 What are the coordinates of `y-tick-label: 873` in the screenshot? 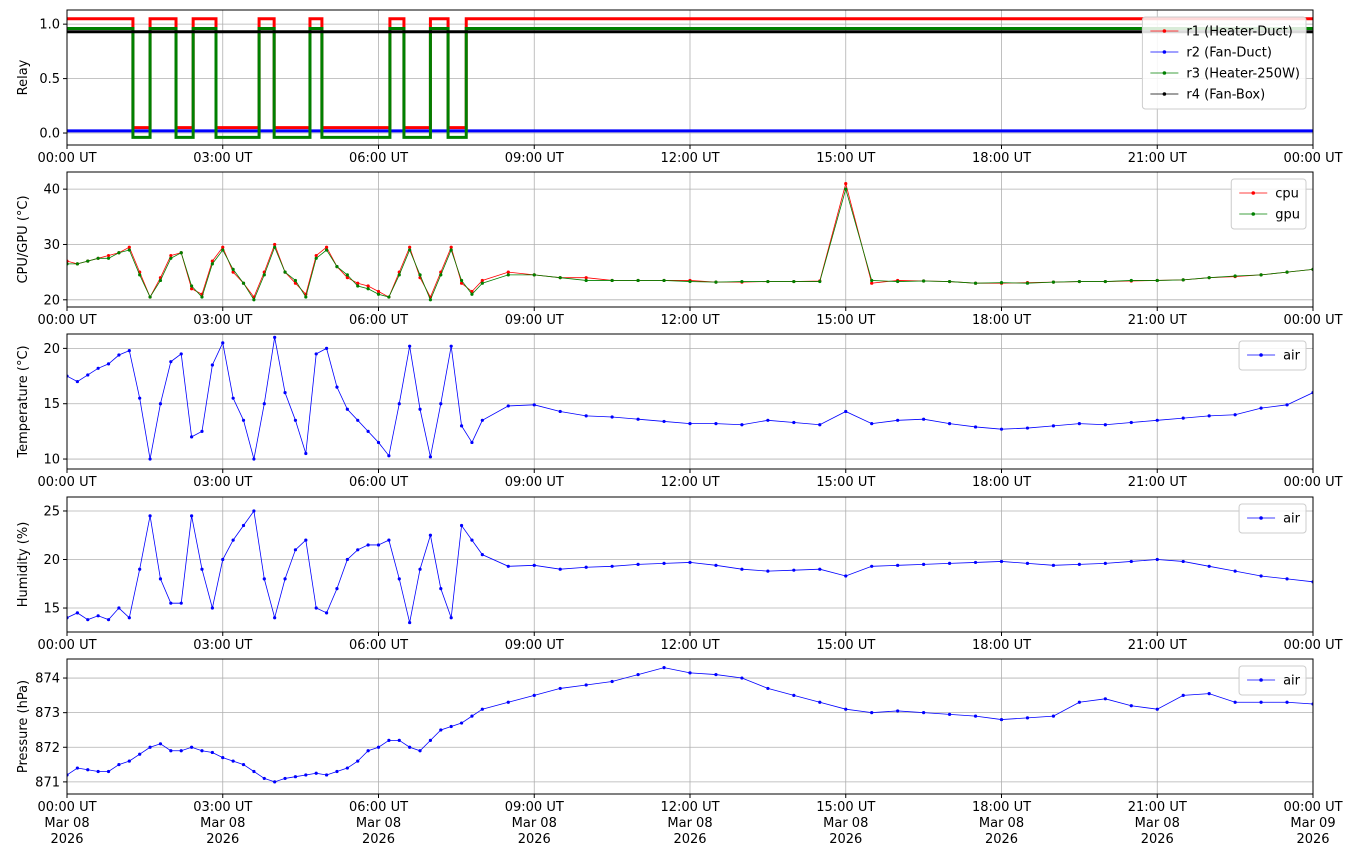 It's located at (47, 713).